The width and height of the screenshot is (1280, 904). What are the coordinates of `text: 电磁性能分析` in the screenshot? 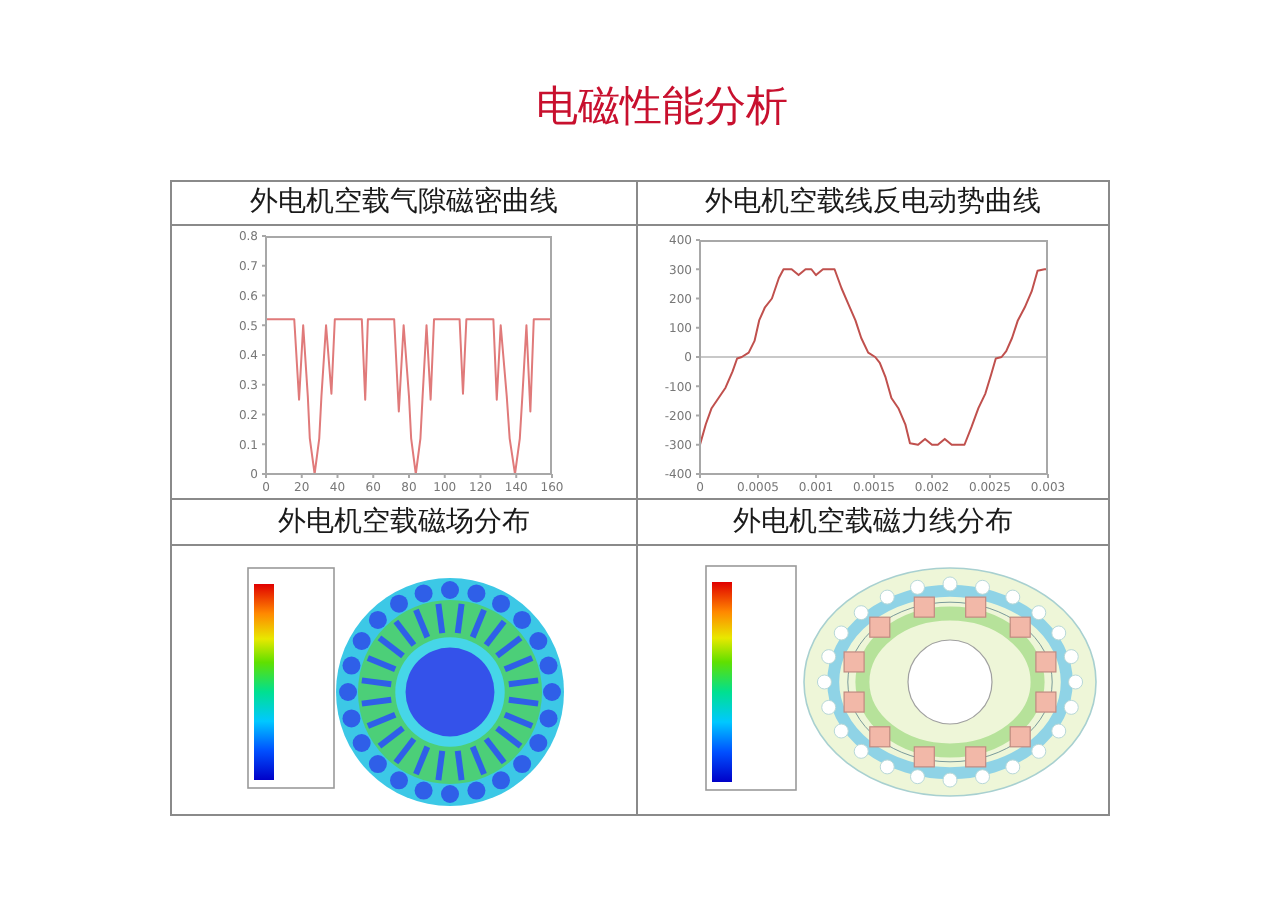 It's located at (662, 107).